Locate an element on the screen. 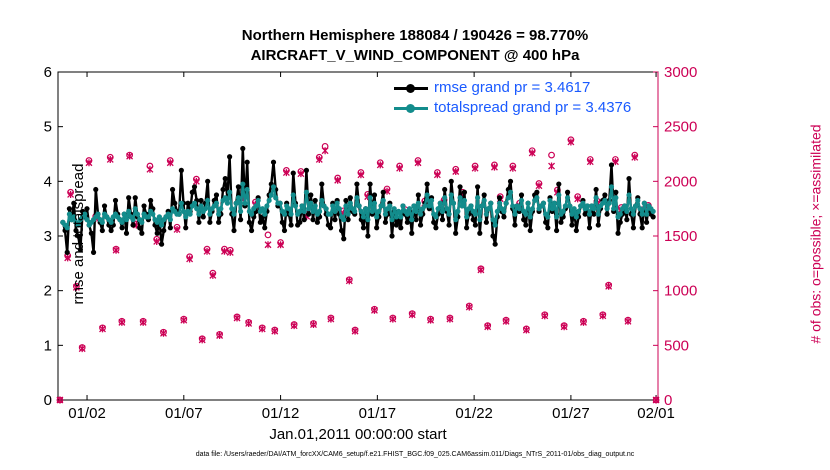 The height and width of the screenshot is (470, 830). right-tick-label: 3000 is located at coordinates (680, 72).